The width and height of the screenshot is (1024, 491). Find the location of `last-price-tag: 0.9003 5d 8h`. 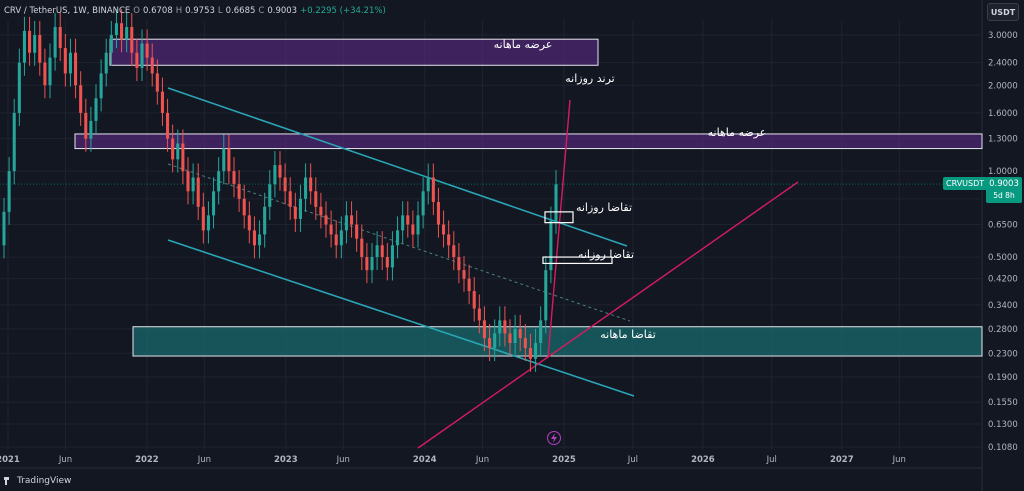

last-price-tag: 0.9003 5d 8h is located at coordinates (1004, 190).